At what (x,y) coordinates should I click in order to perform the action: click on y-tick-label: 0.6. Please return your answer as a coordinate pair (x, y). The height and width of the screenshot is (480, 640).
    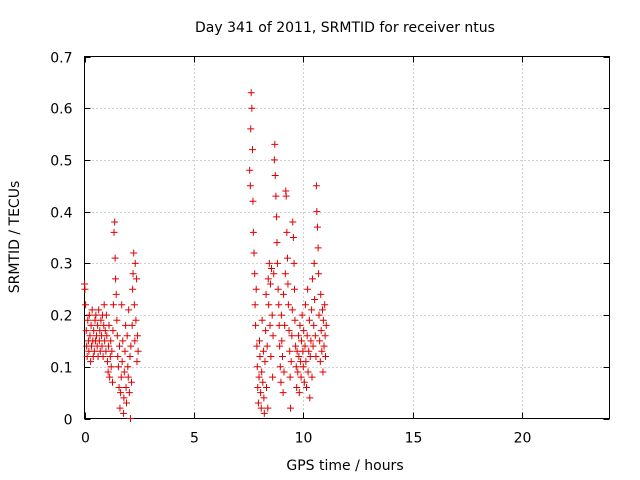
    Looking at the image, I should click on (61, 110).